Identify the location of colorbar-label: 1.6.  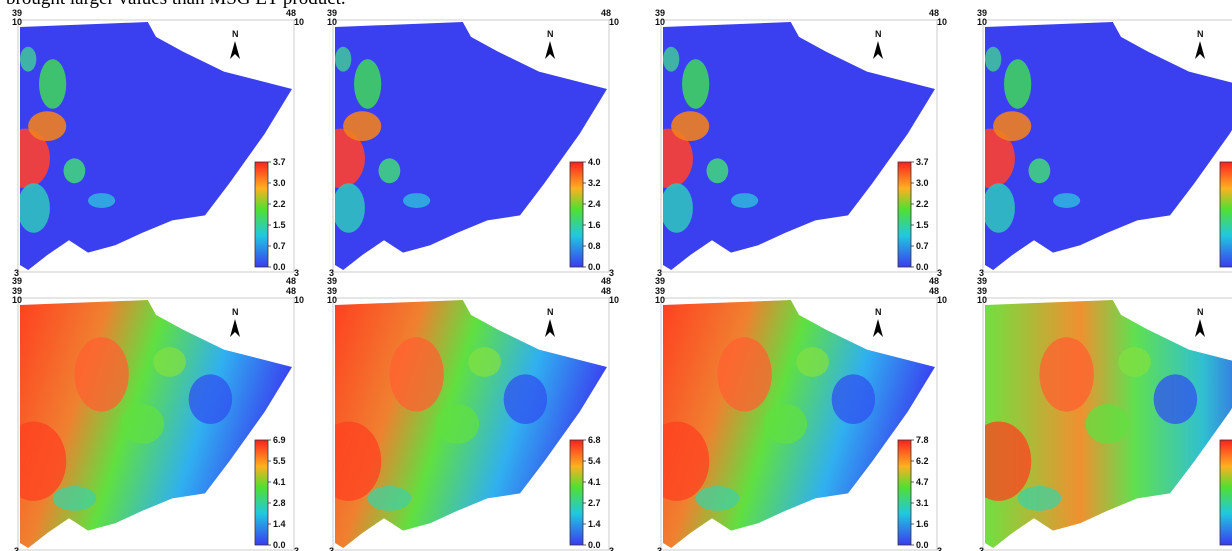
(594, 225).